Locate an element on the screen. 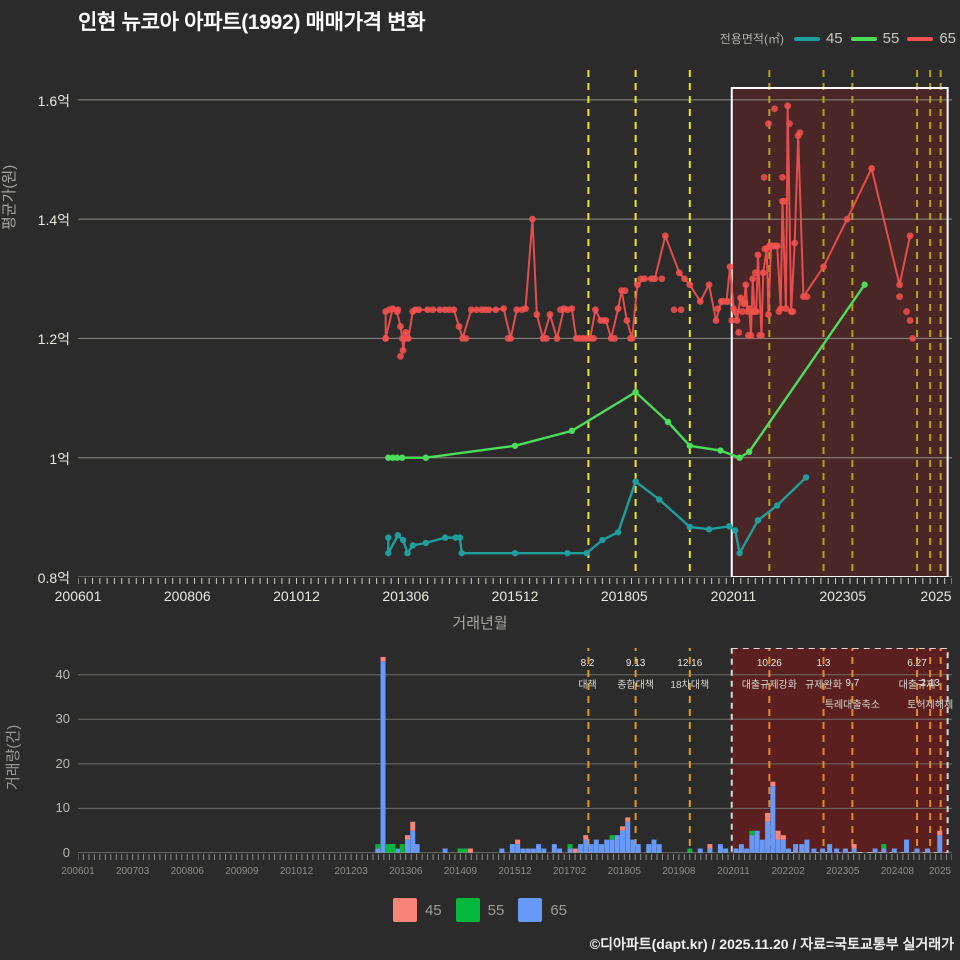  policy-name-5: 특례대출축소 is located at coordinates (852, 705).